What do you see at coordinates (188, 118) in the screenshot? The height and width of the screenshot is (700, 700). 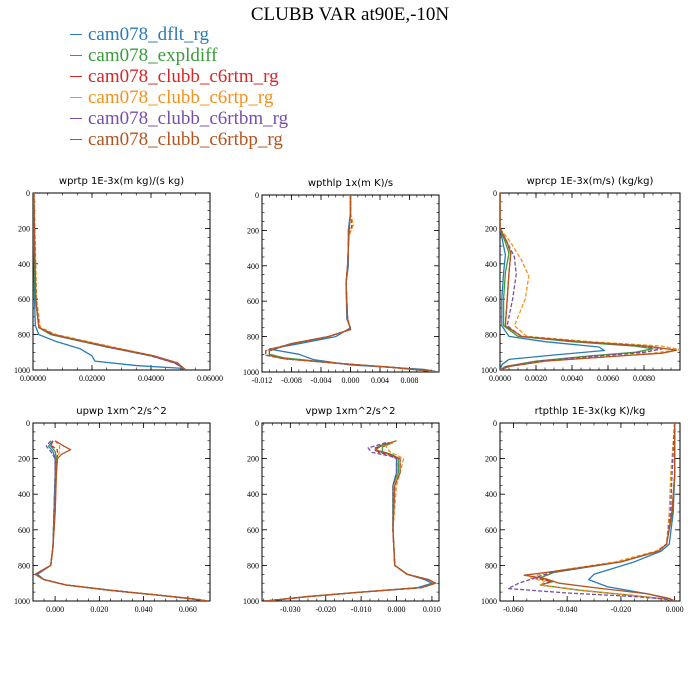 I see `legend-label: cam078_clubb_c6rtbm_rg` at bounding box center [188, 118].